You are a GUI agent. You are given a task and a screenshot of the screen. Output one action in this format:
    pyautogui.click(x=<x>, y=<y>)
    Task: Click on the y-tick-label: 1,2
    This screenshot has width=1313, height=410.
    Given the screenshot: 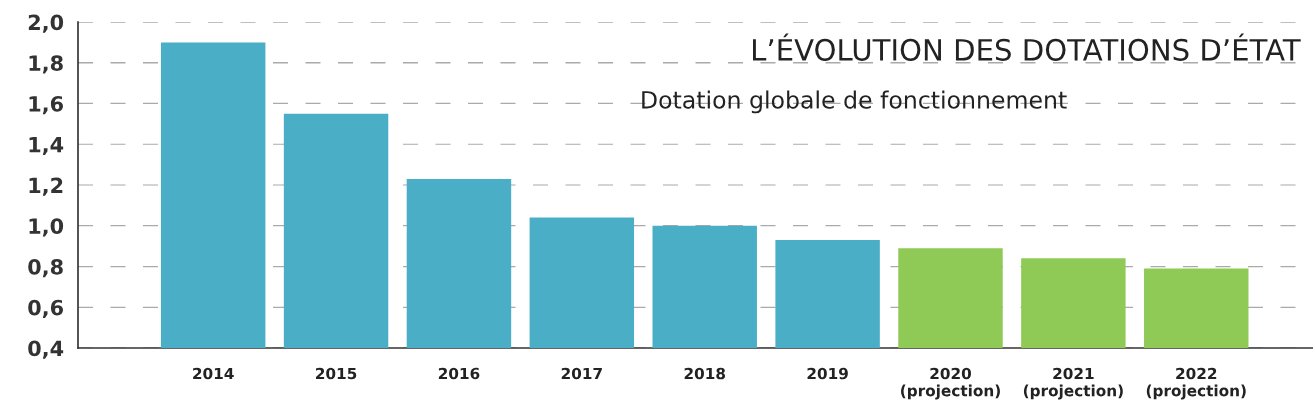 What is the action you would take?
    pyautogui.click(x=46, y=186)
    